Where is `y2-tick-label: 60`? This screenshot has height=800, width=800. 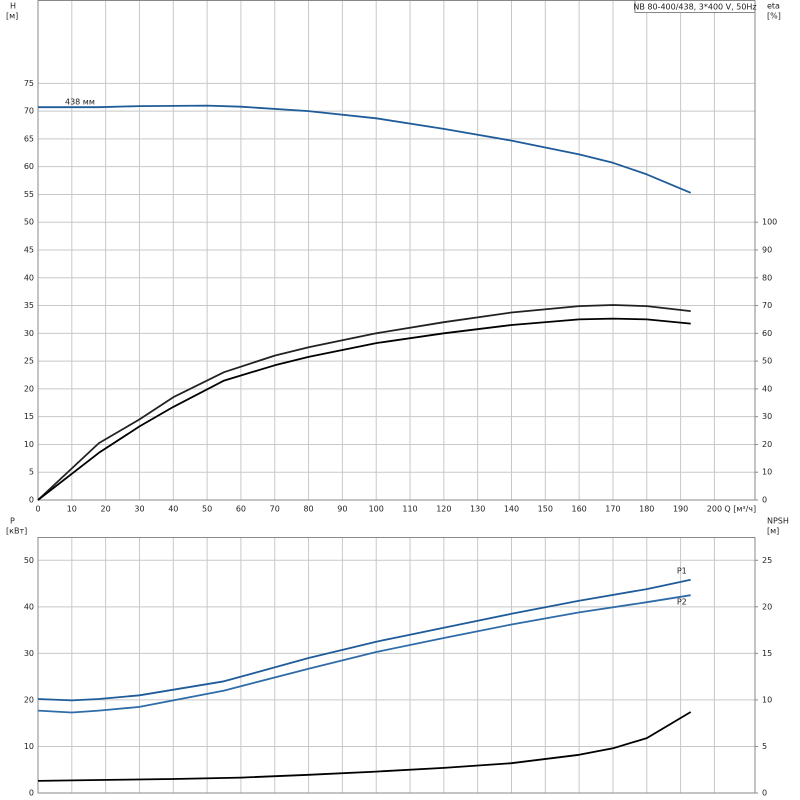
y2-tick-label: 60 is located at coordinates (767, 333).